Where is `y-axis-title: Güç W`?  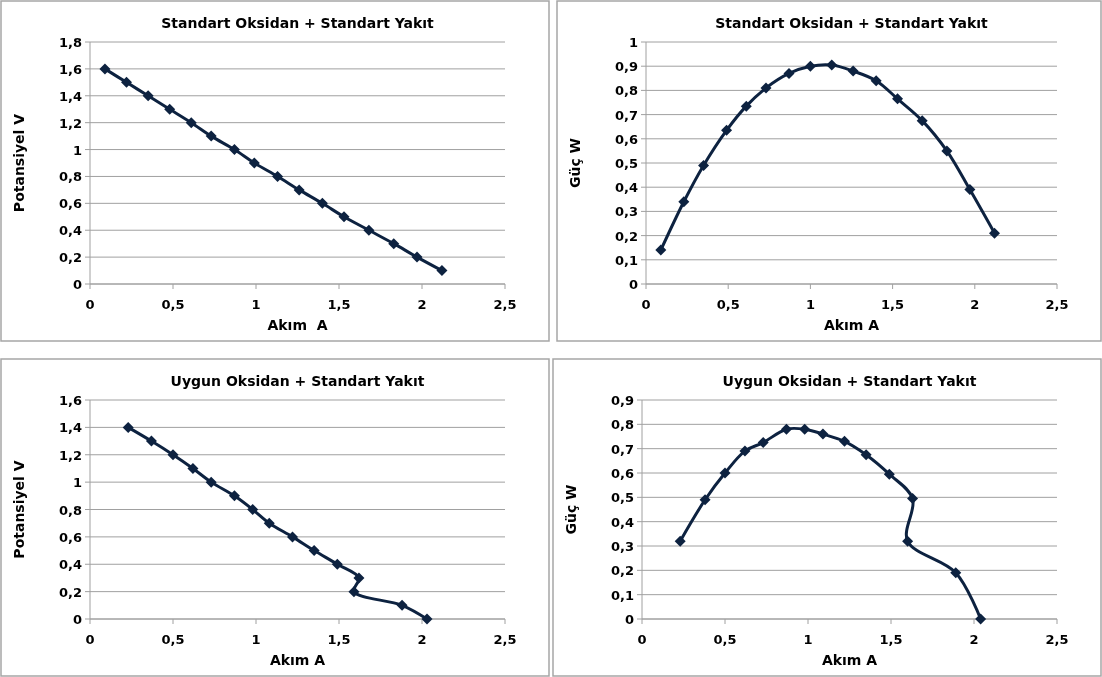
y-axis-title: Güç W is located at coordinates (575, 163).